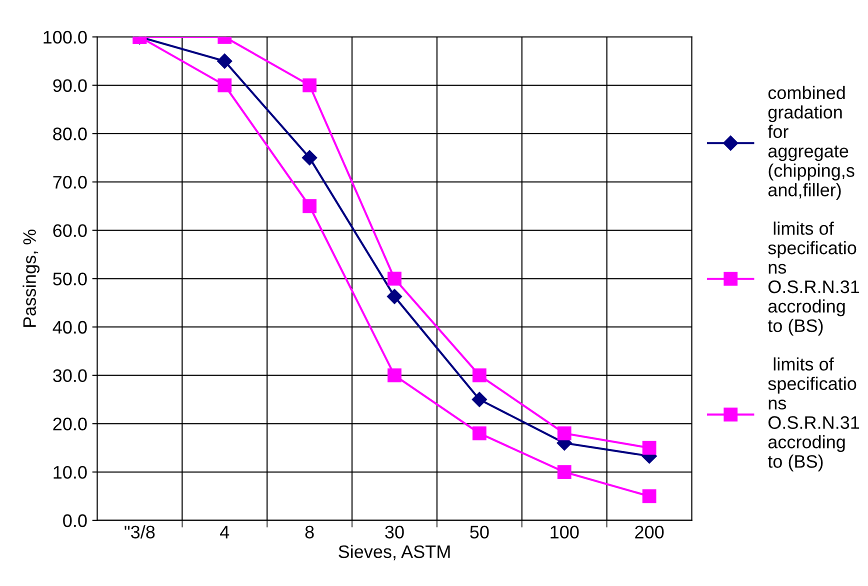 Image resolution: width=868 pixels, height=586 pixels. What do you see at coordinates (649, 532) in the screenshot?
I see `x-tick-label: 200` at bounding box center [649, 532].